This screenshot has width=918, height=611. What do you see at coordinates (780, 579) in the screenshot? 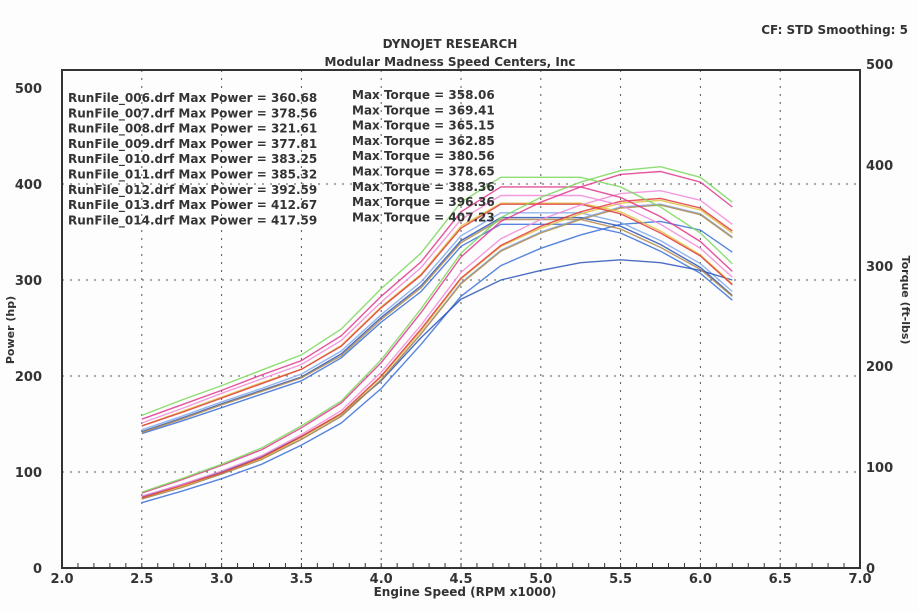
I see `x-tick-label: 6.5` at bounding box center [780, 579].